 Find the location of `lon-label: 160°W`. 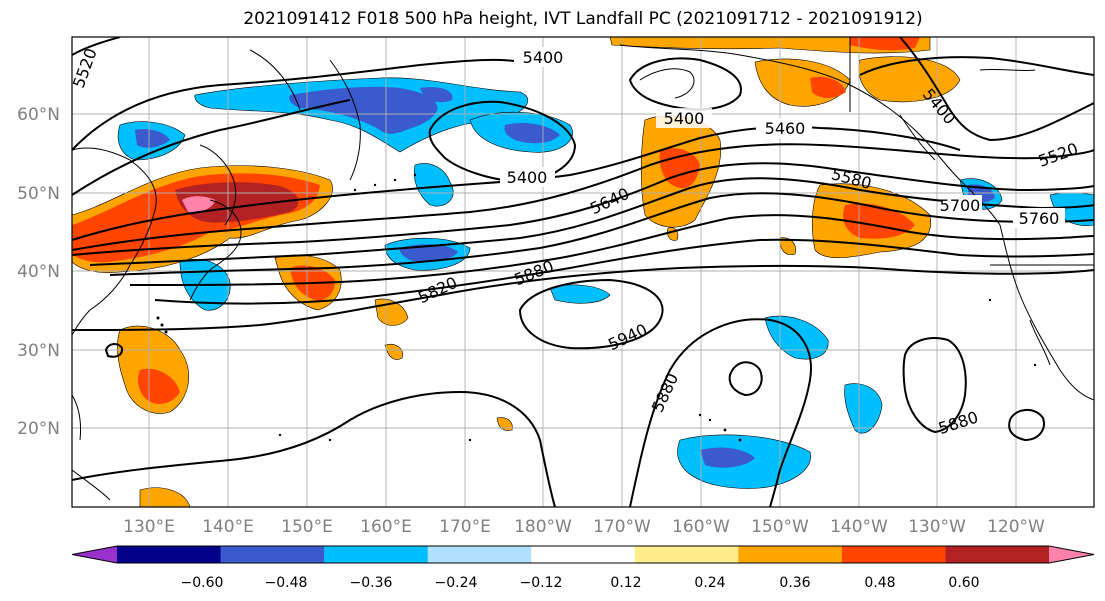

lon-label: 160°W is located at coordinates (701, 527).